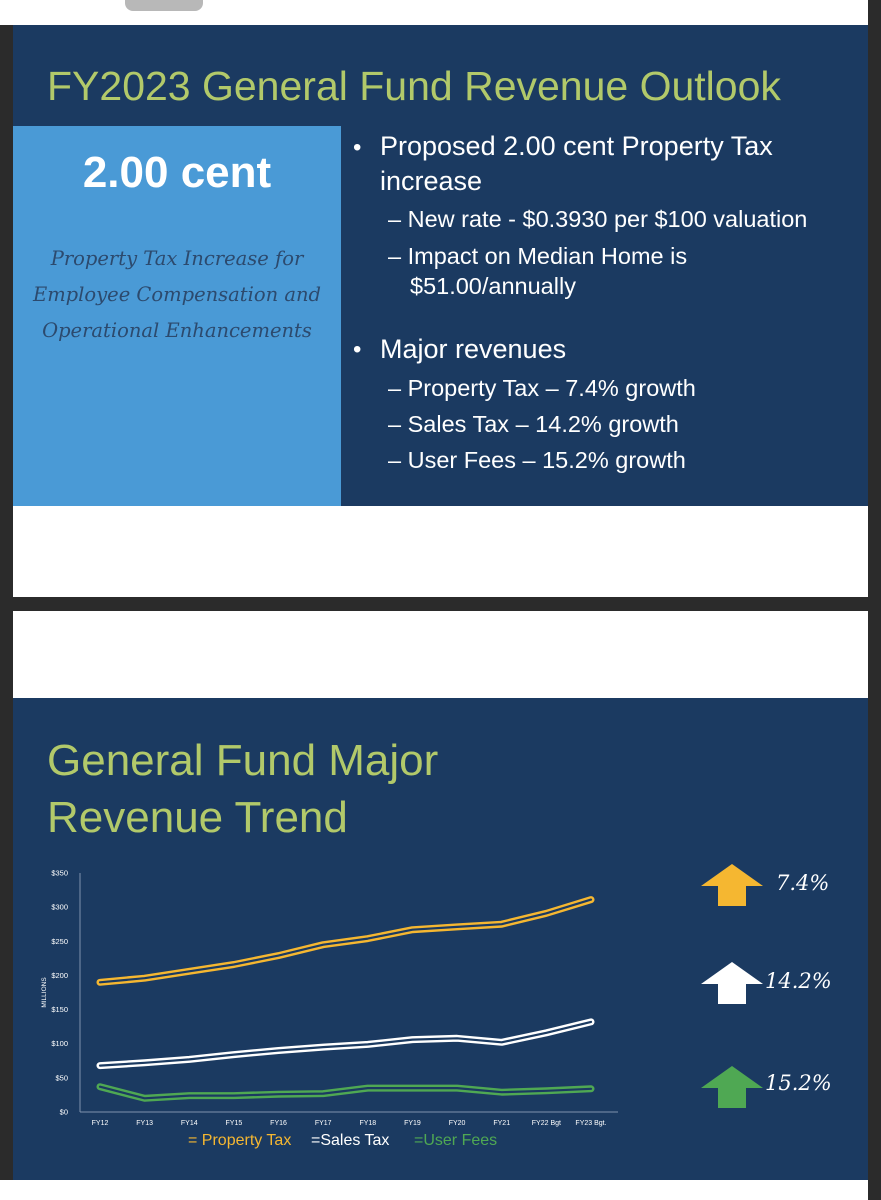  Describe the element at coordinates (177, 258) in the screenshot. I see `highlight-caption-line: Property Tax Increase for` at that location.